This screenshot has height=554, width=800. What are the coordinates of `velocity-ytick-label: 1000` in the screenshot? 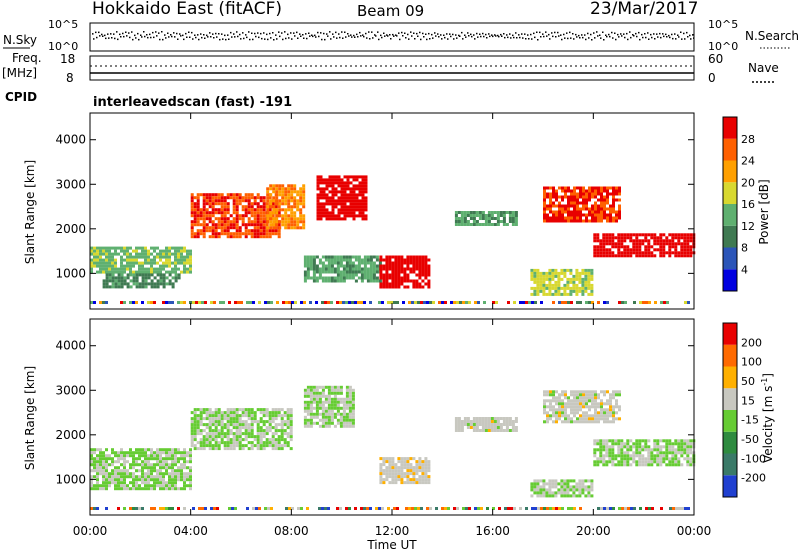 It's located at (70, 479).